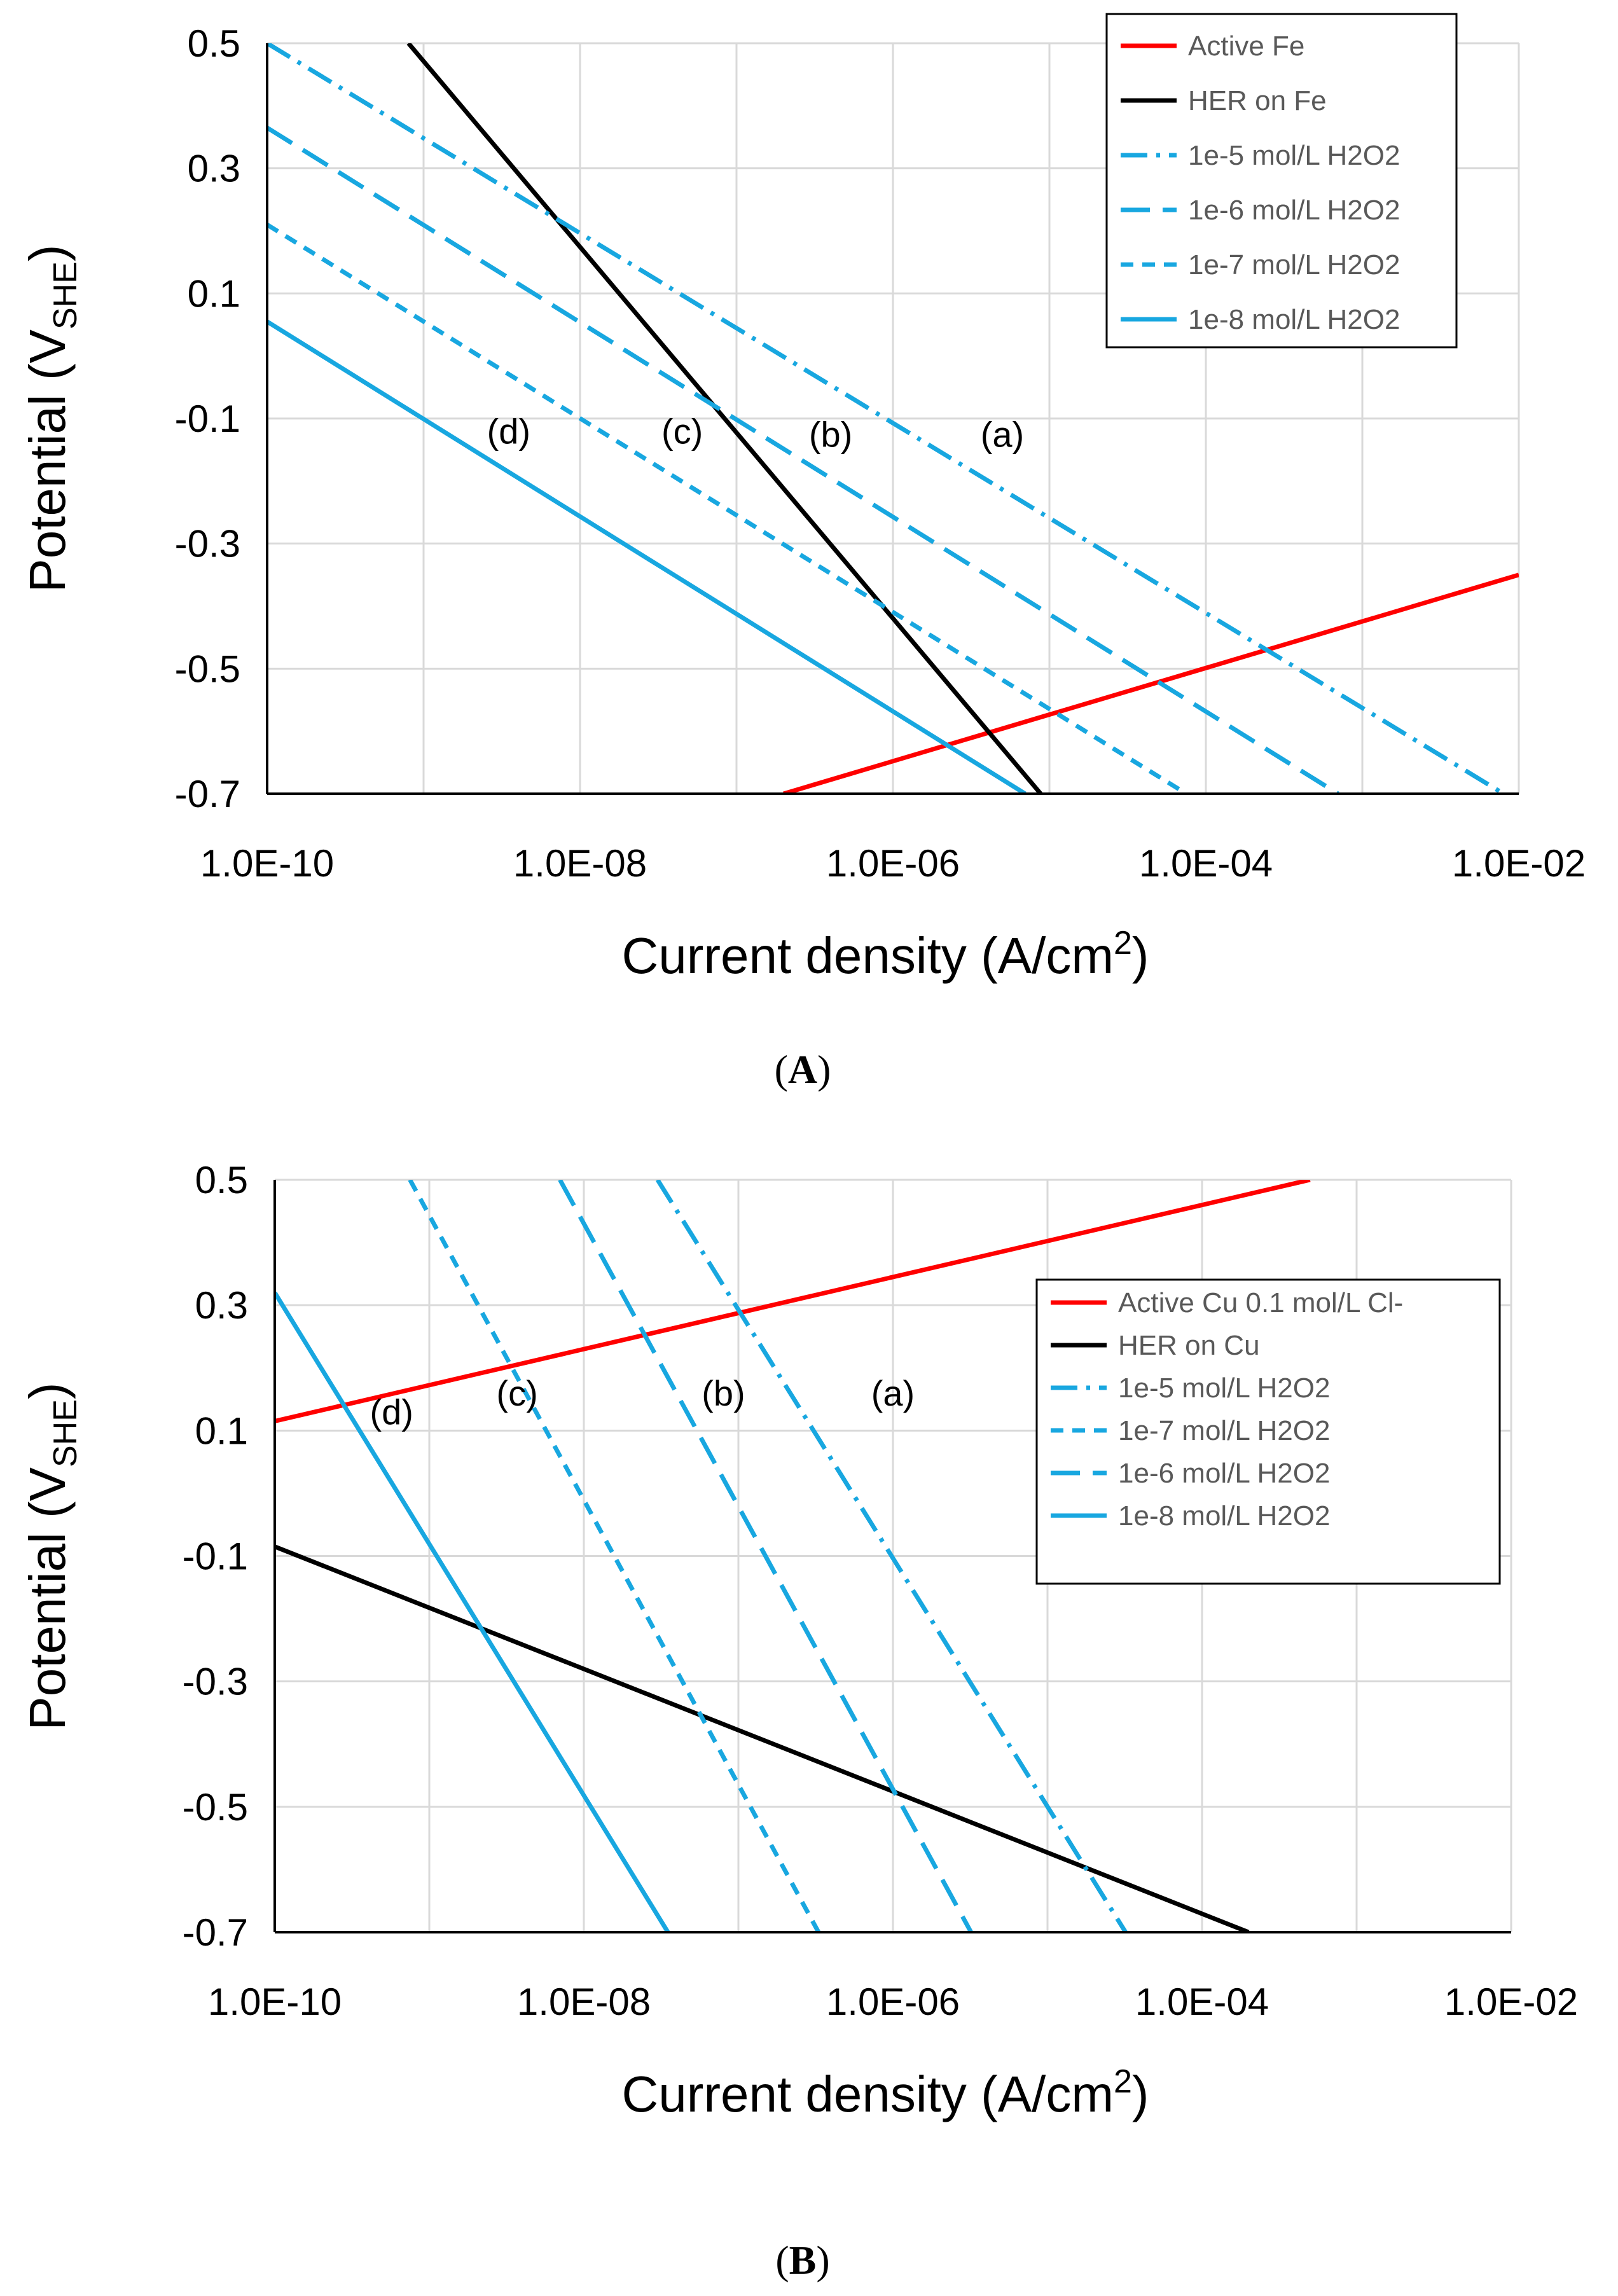  I want to click on legend-label: Active Cu 0.1 mol/L Cl-, so click(1260, 1302).